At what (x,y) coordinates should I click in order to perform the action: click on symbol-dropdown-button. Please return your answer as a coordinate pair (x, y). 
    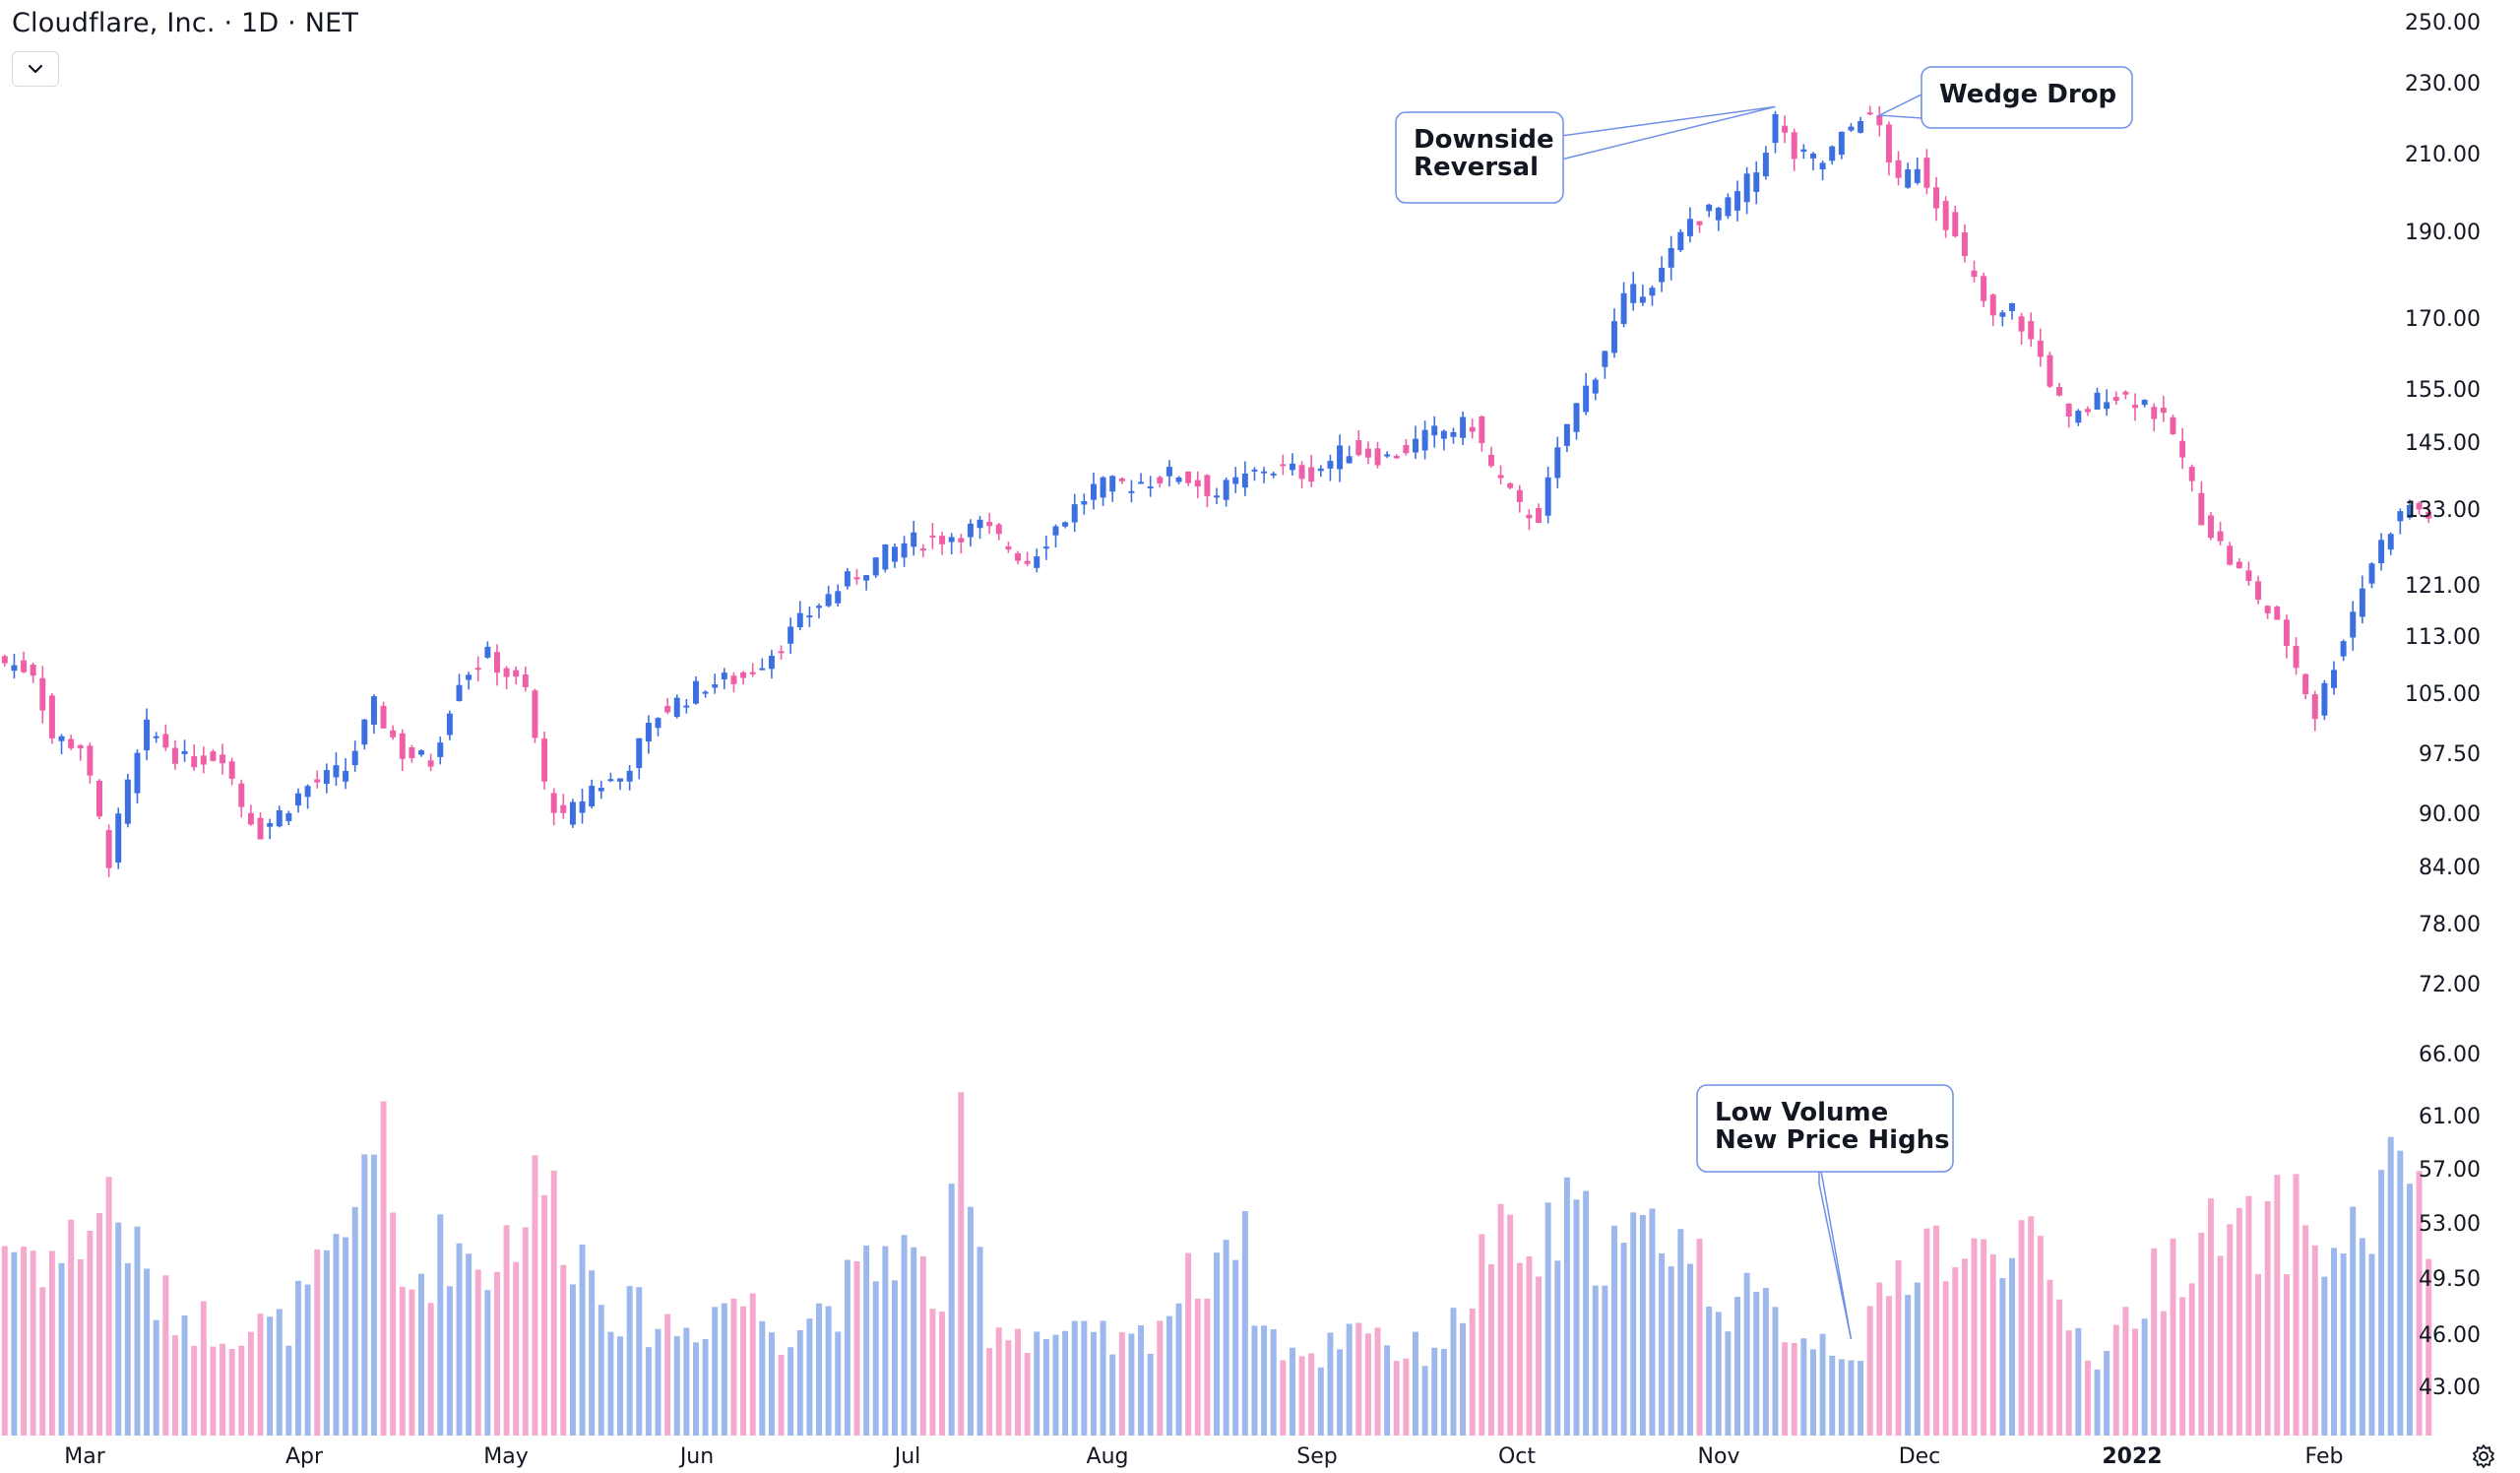
    Looking at the image, I should click on (35, 69).